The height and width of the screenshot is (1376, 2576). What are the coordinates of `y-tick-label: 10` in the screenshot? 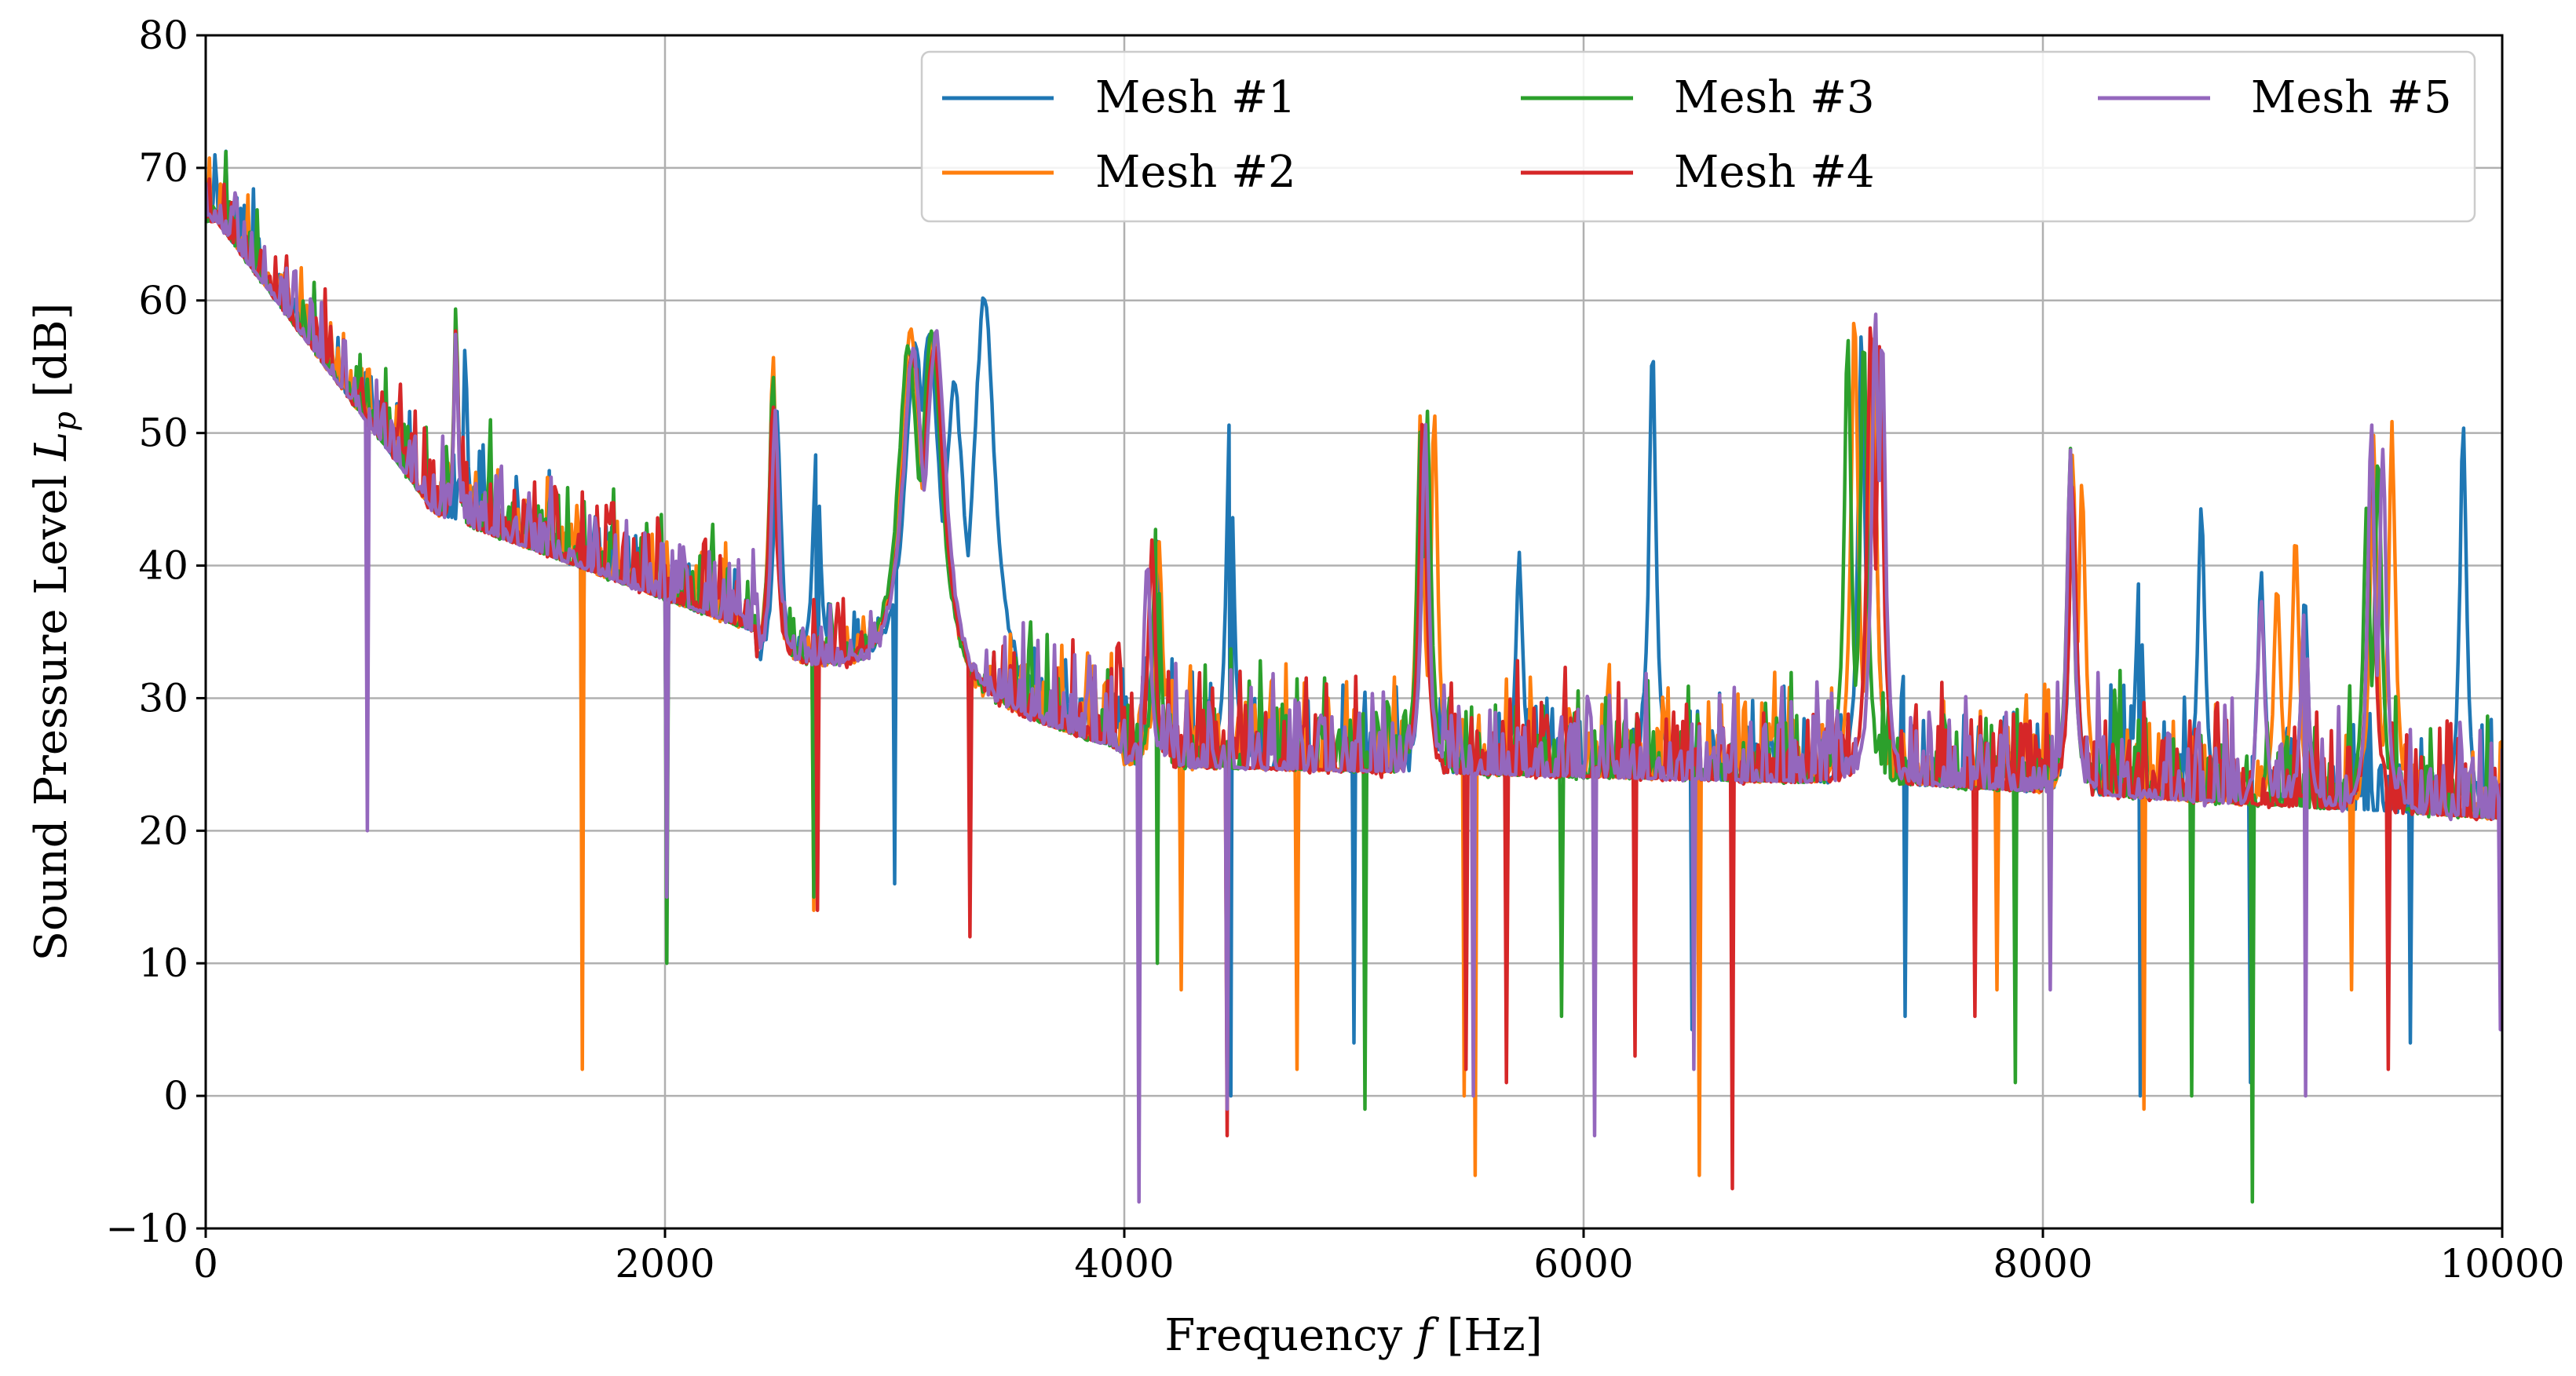 It's located at (163, 963).